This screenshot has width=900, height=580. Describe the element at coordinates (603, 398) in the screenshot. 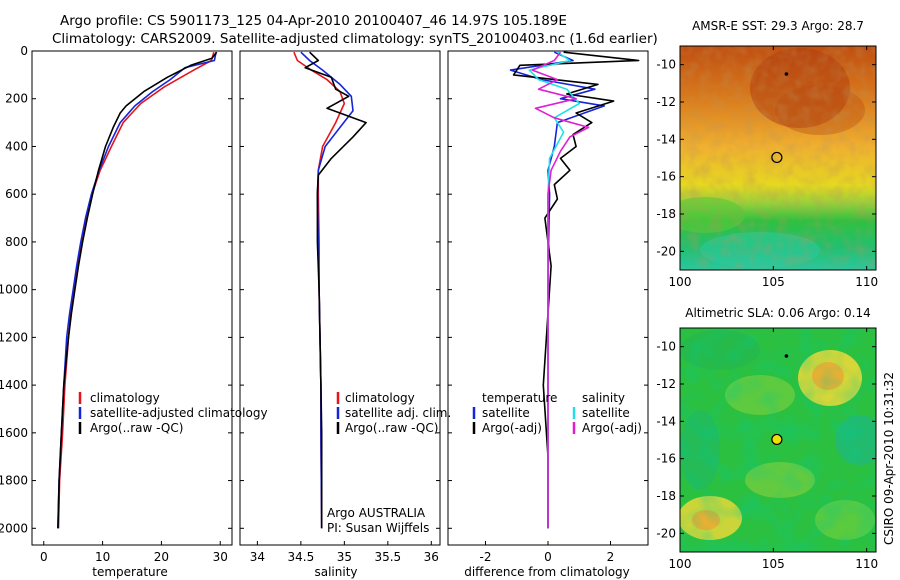

I see `legend-heading-salinity: salinity` at that location.